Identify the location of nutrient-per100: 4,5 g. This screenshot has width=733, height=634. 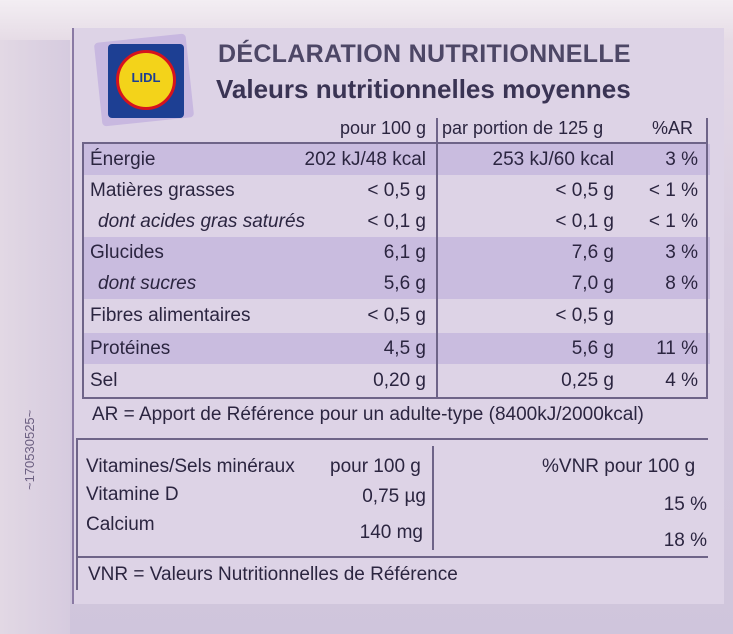
(404, 348).